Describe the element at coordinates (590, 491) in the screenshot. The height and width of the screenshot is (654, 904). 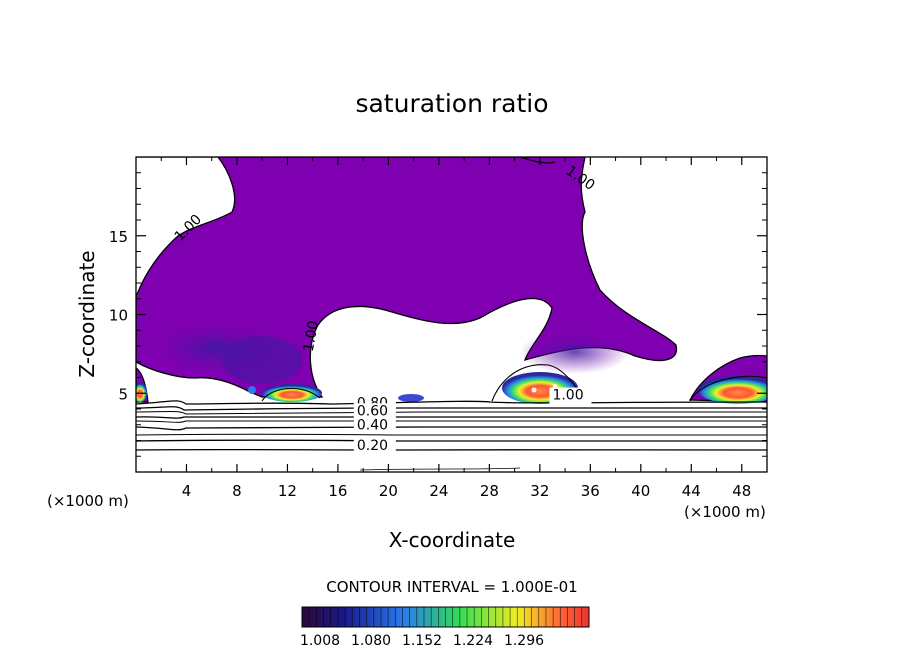
I see `x-tick-label: 36` at that location.